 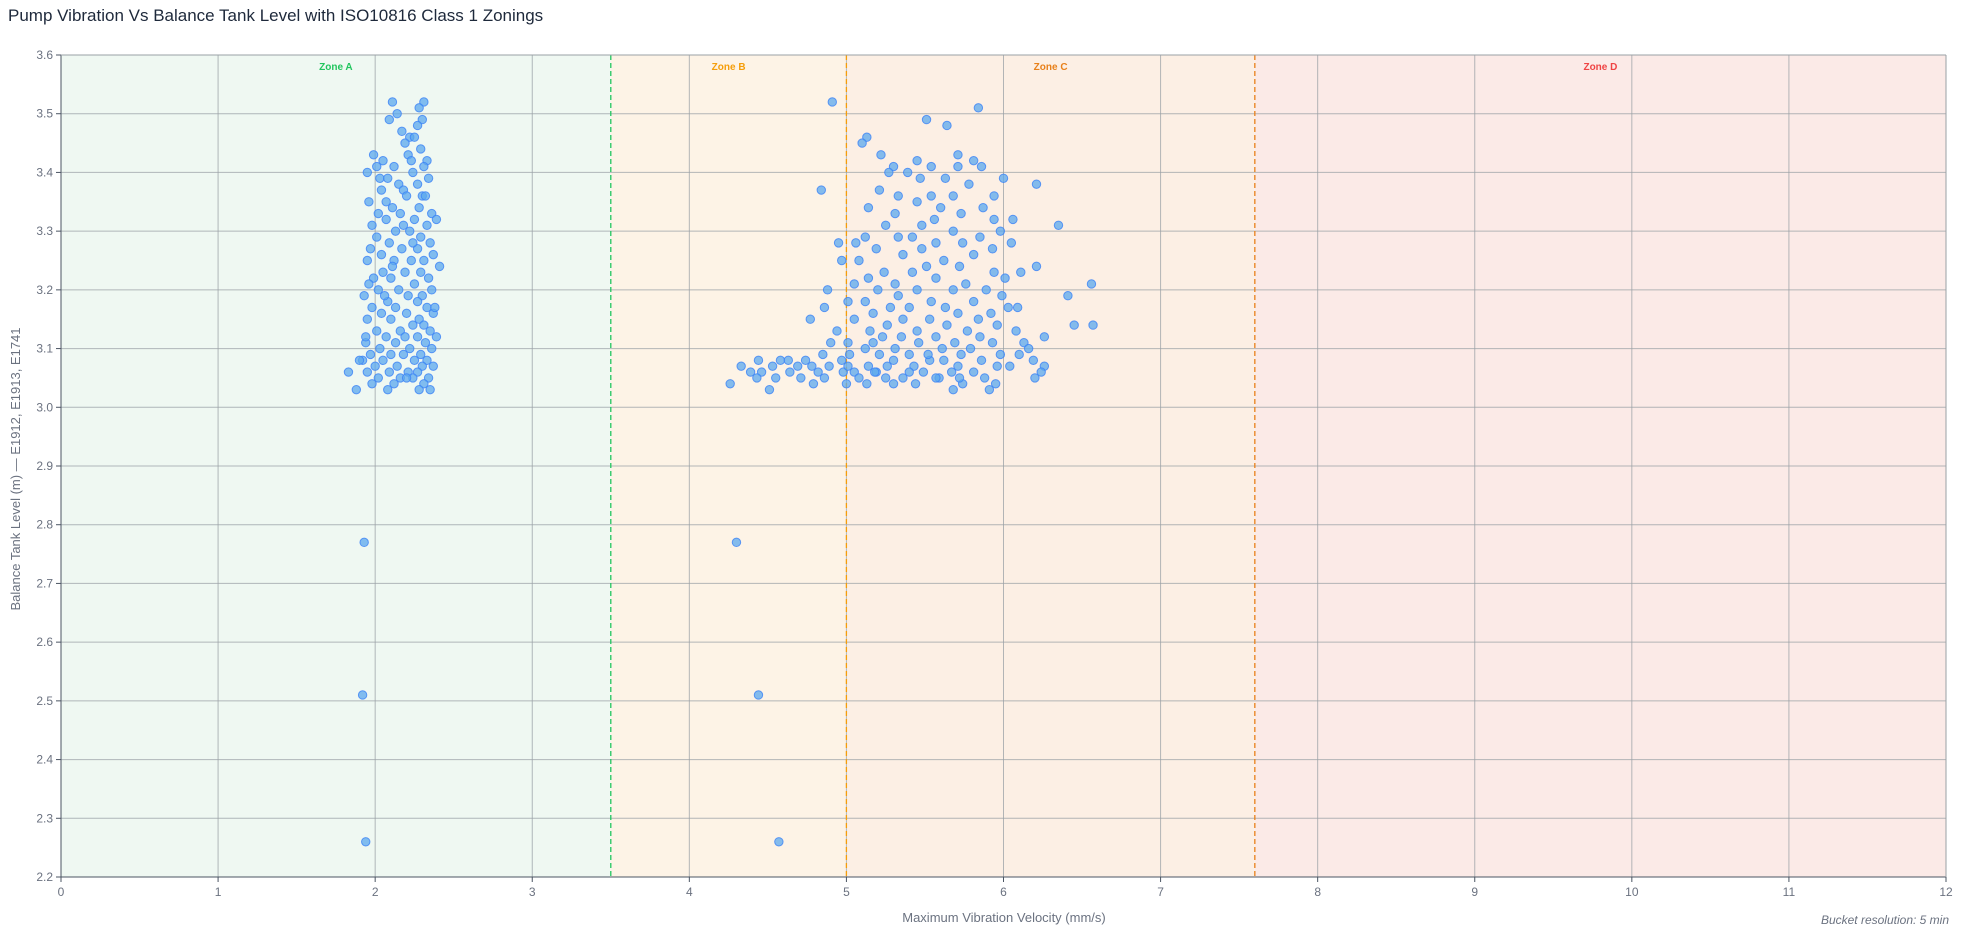 I want to click on bucket-resolution-note: Bucket resolution: 5 min, so click(x=1884, y=920).